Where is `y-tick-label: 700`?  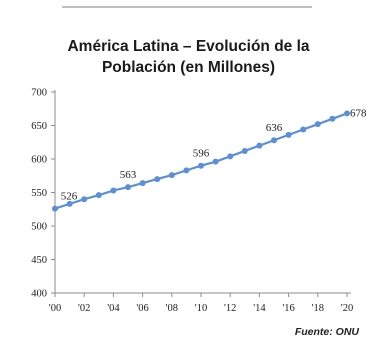 y-tick-label: 700 is located at coordinates (39, 93).